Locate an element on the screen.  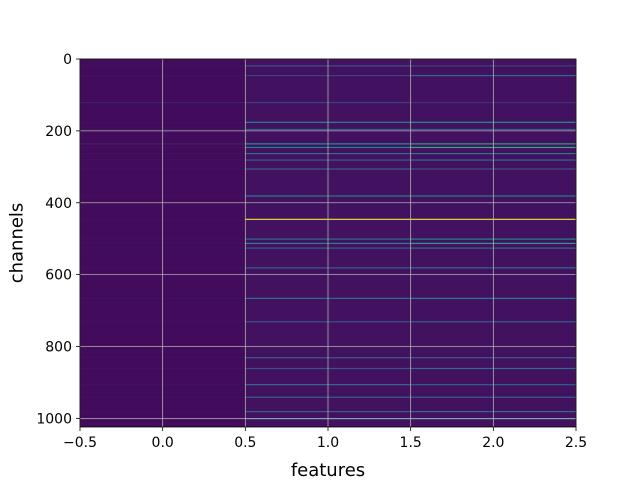
x-tick-label: 1.5 is located at coordinates (411, 443).